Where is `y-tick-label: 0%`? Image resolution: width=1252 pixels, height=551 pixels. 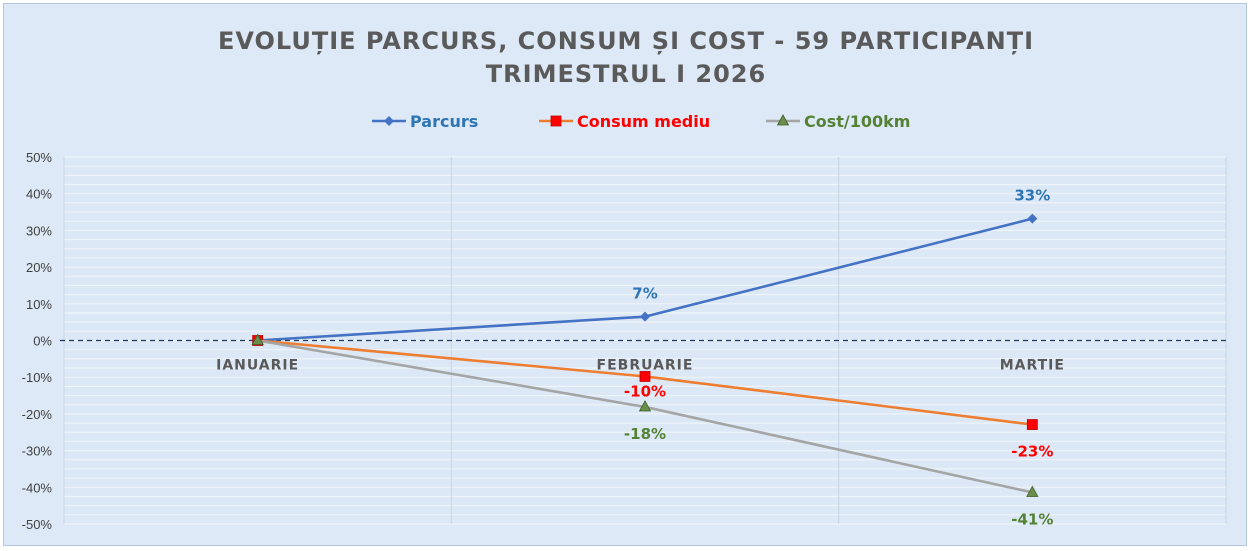 y-tick-label: 0% is located at coordinates (42, 341).